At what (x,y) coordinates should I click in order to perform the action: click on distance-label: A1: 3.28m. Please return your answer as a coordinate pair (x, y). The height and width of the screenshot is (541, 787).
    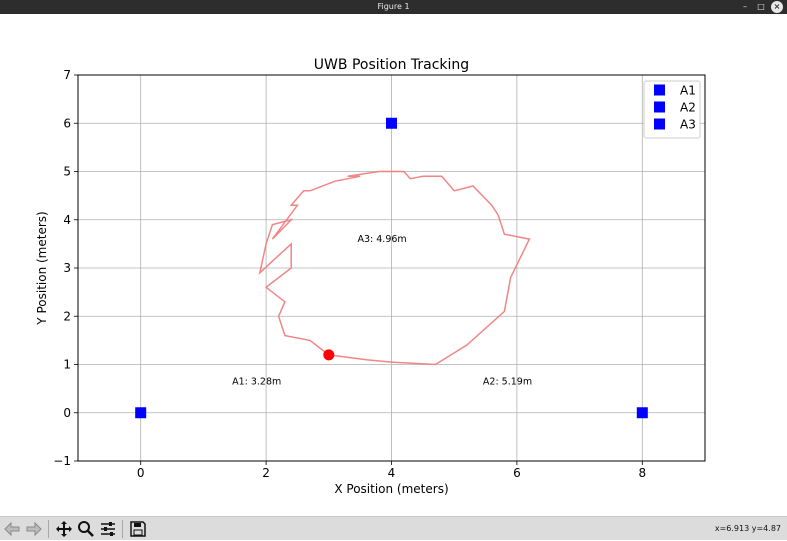
    Looking at the image, I should click on (256, 381).